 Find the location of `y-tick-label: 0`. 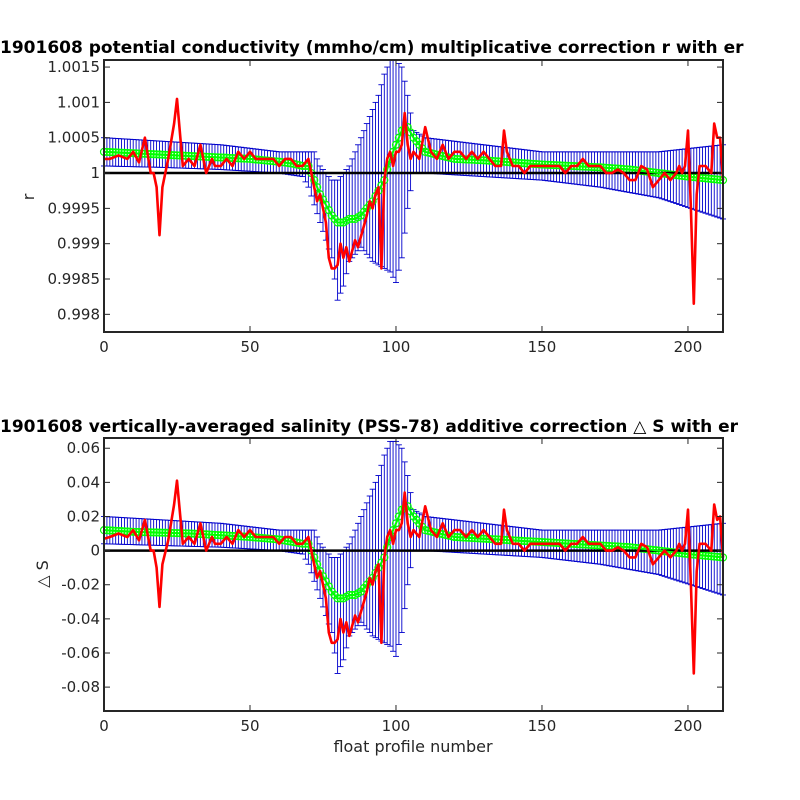

y-tick-label: 0 is located at coordinates (95, 551).